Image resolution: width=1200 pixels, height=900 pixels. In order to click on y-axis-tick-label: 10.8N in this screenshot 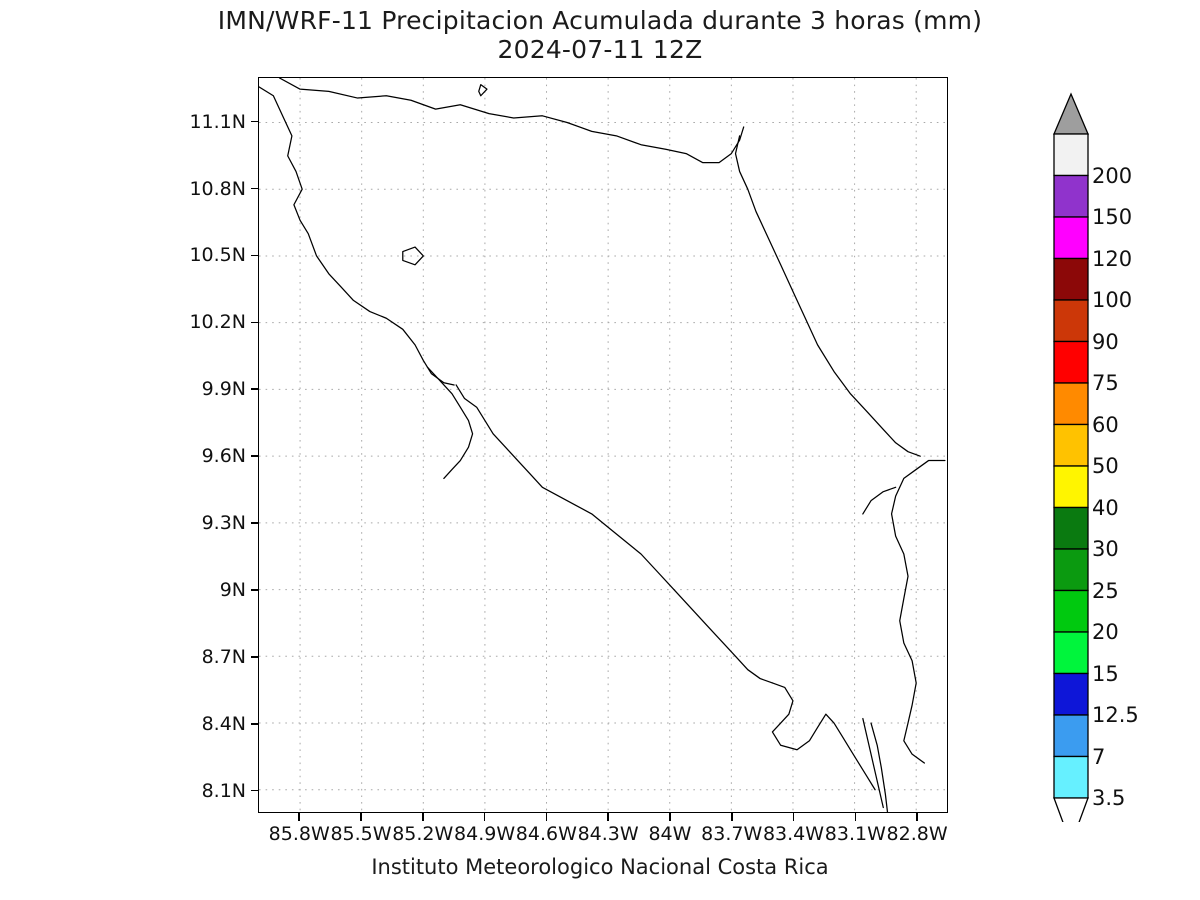, I will do `click(217, 188)`.